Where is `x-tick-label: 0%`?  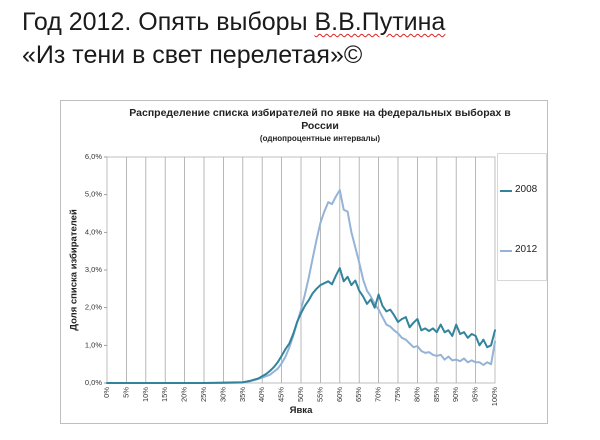 x-tick-label: 0% is located at coordinates (106, 392).